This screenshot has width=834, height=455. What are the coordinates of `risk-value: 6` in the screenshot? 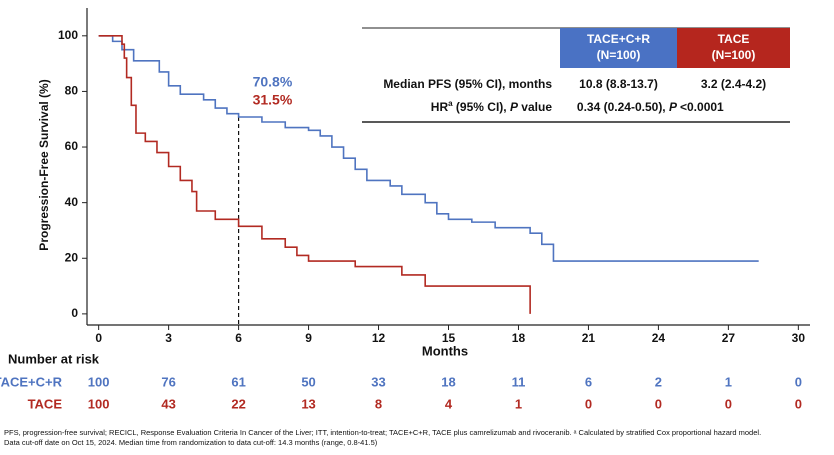 It's located at (588, 381).